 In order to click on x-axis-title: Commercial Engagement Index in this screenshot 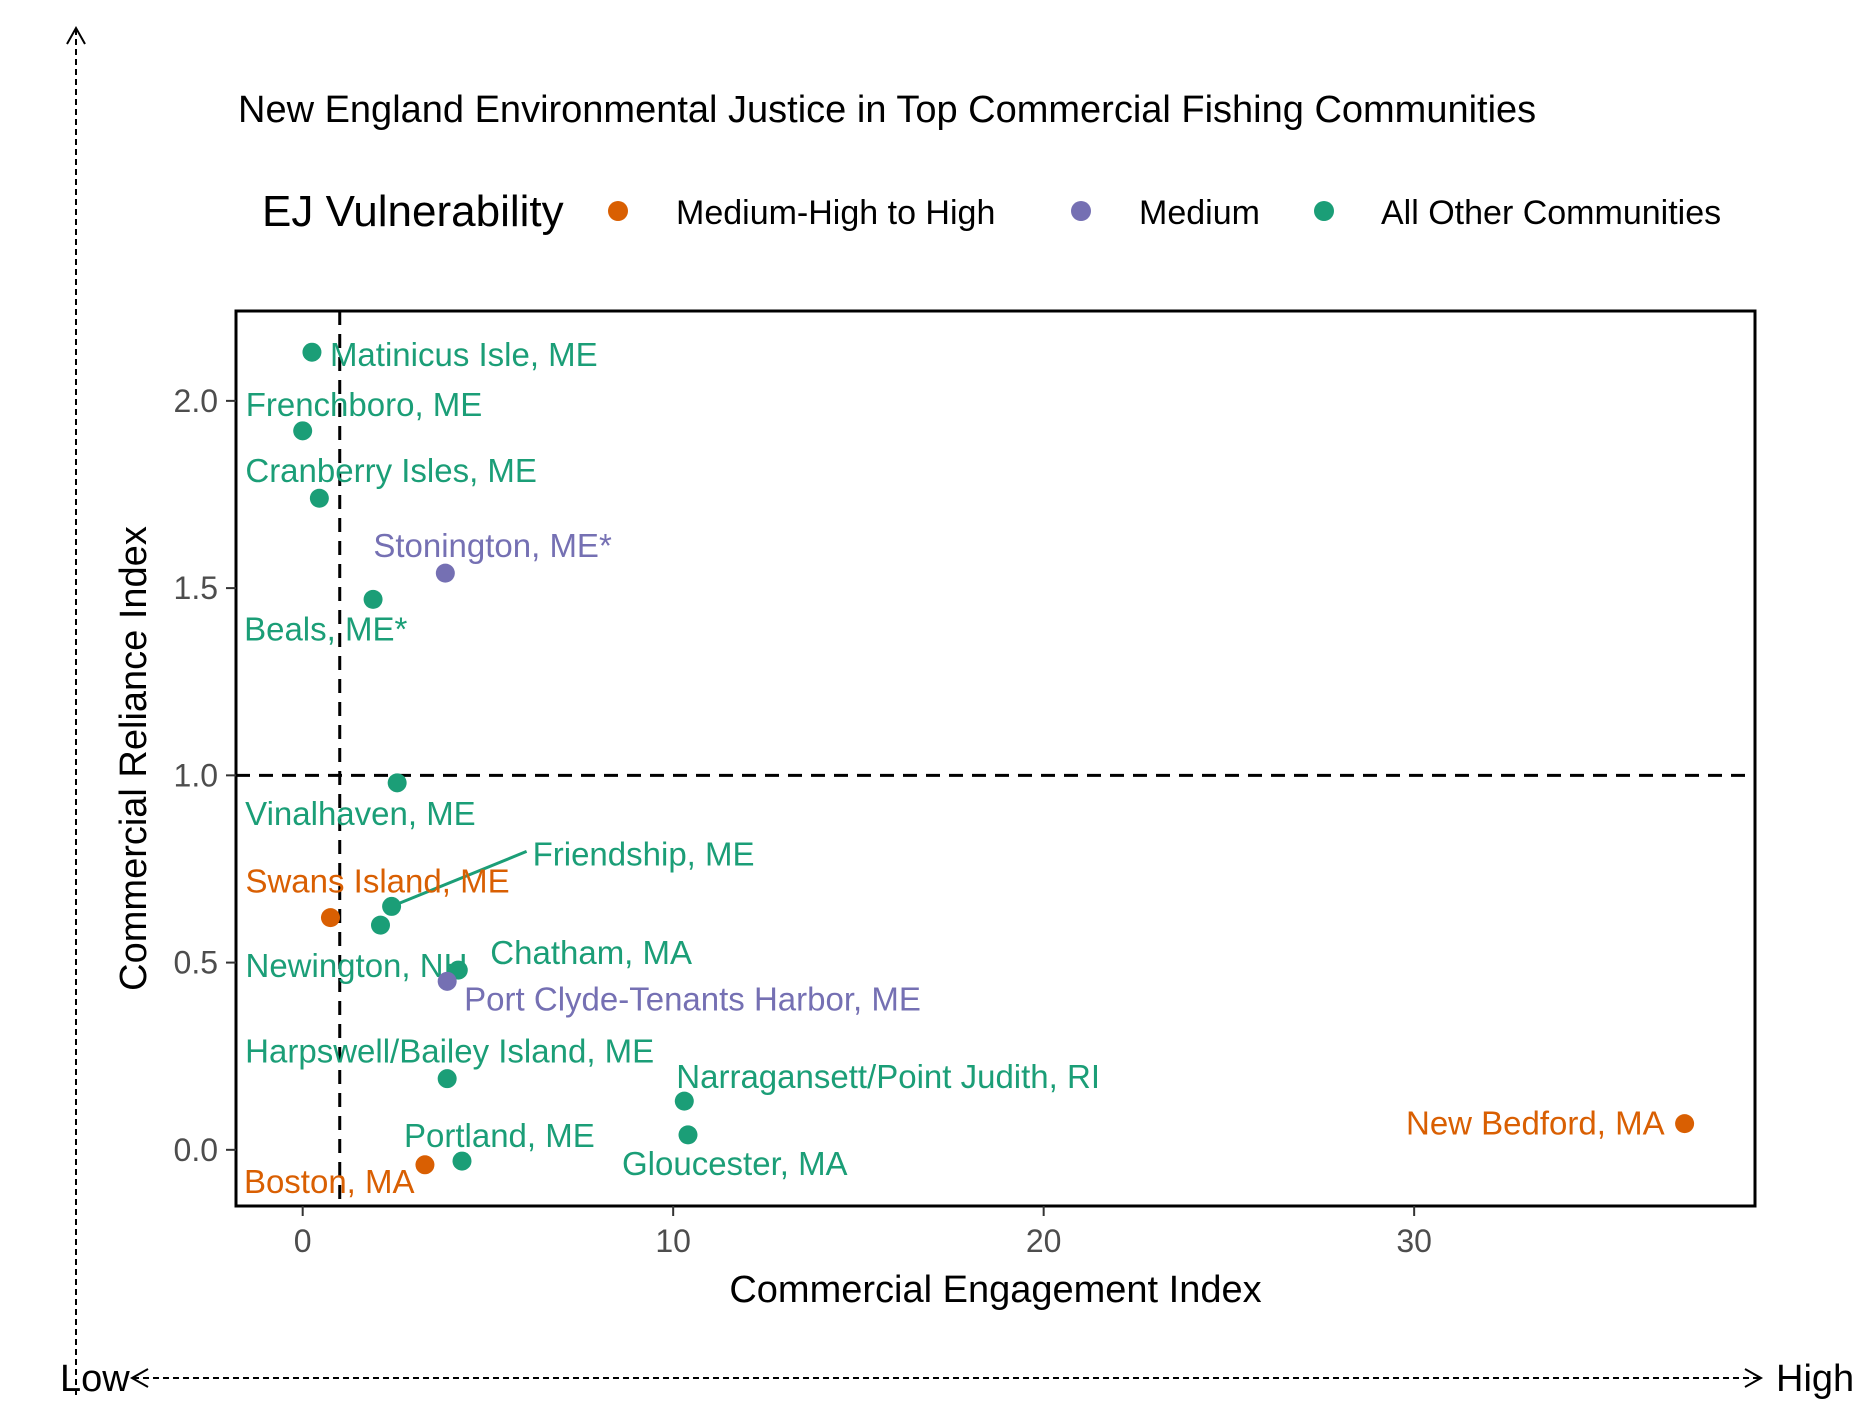, I will do `click(995, 1290)`.